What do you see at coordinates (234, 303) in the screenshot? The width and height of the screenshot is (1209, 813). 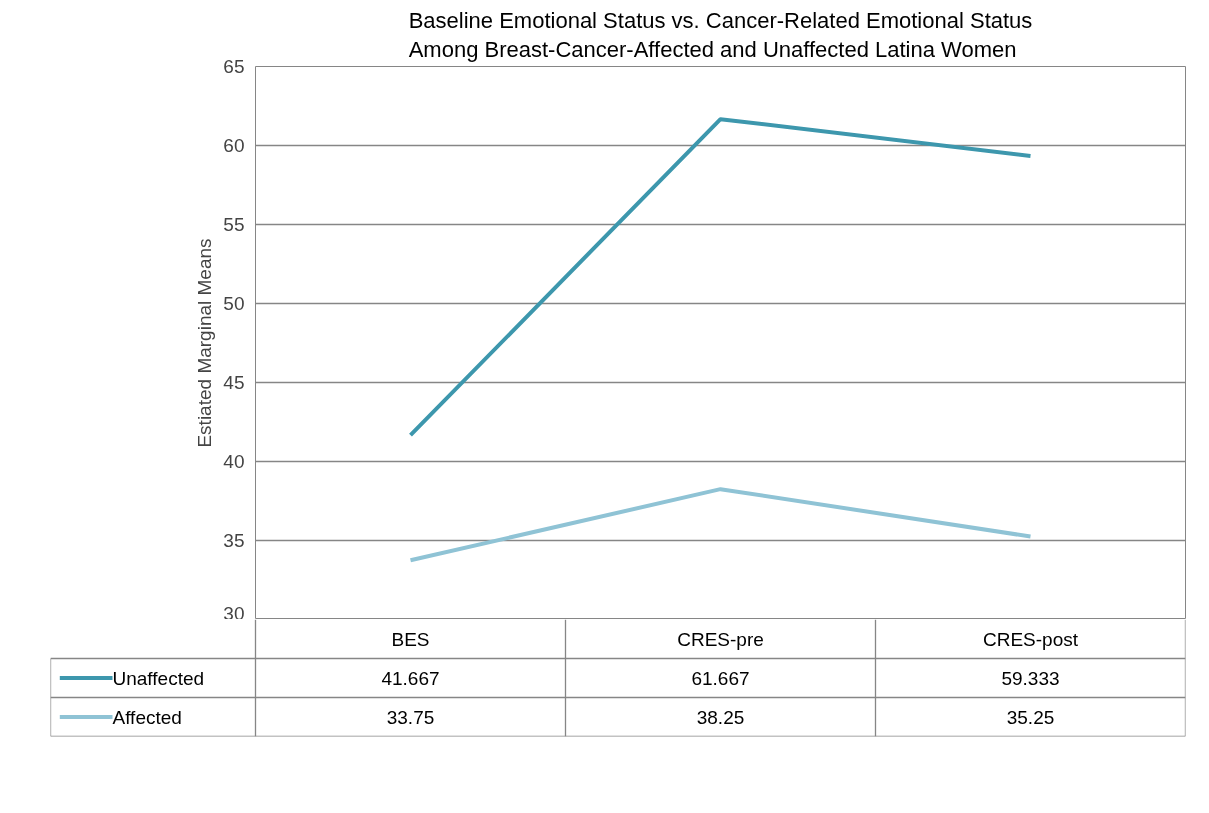 I see `y-tick-label: 50` at bounding box center [234, 303].